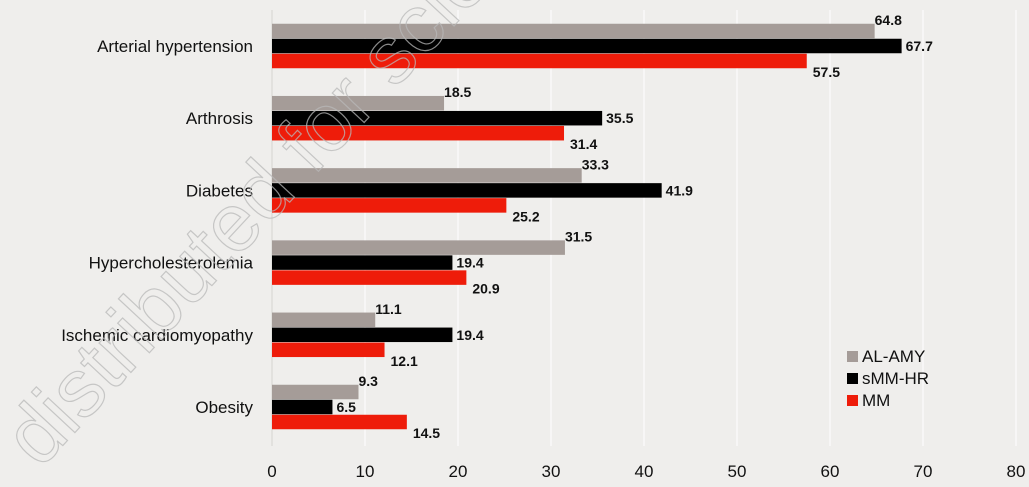 The height and width of the screenshot is (487, 1029). Describe the element at coordinates (175, 46) in the screenshot. I see `category-label: Arterial hypertension` at that location.